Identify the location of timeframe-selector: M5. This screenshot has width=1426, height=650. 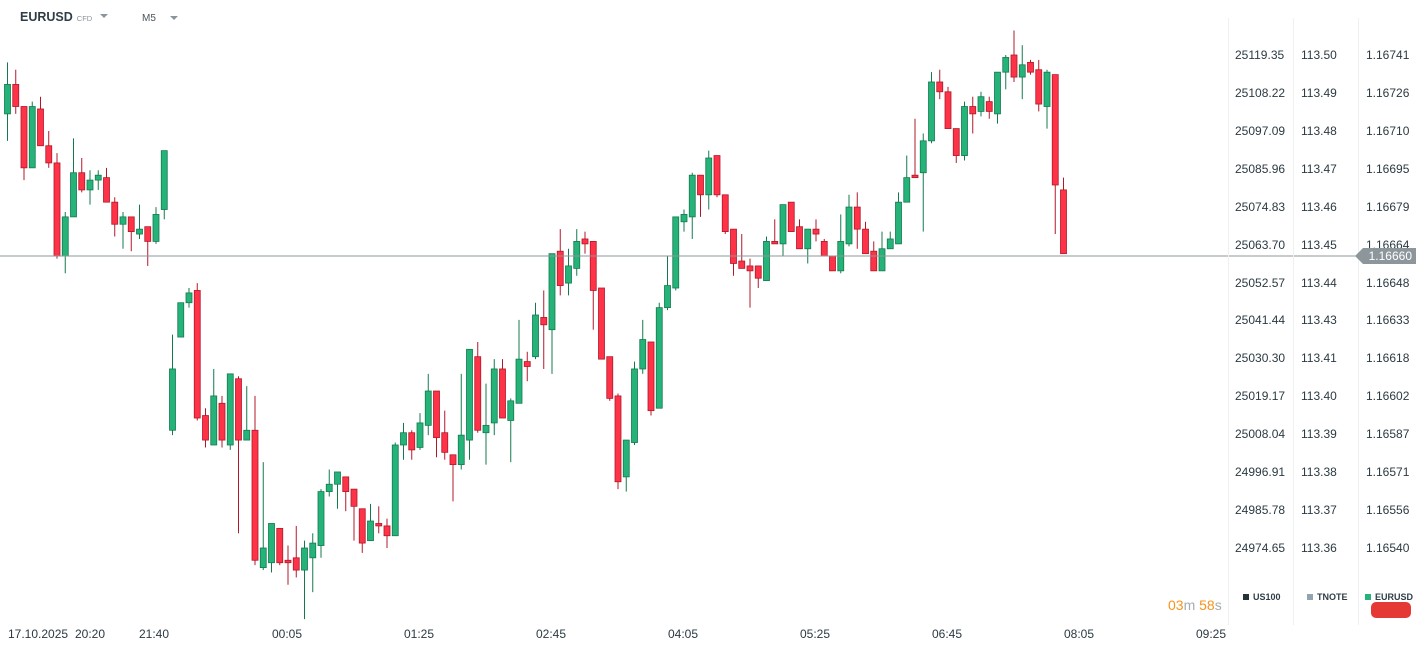
(160, 18).